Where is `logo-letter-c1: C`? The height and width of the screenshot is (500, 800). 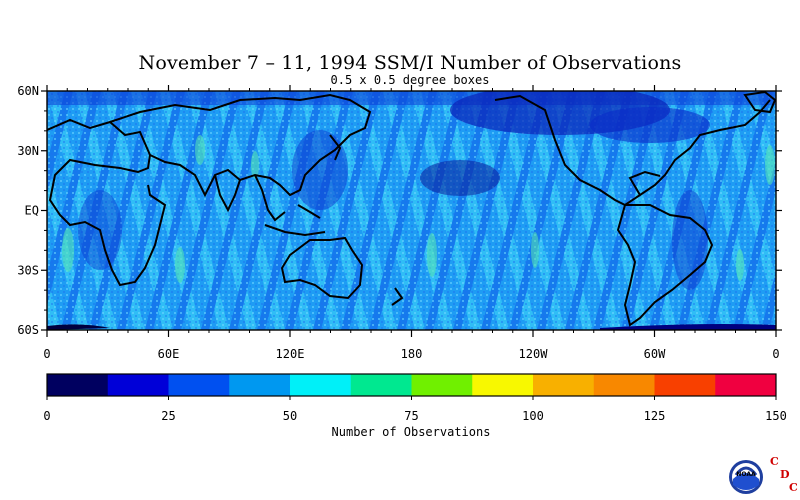 logo-letter-c1: C is located at coordinates (774, 461).